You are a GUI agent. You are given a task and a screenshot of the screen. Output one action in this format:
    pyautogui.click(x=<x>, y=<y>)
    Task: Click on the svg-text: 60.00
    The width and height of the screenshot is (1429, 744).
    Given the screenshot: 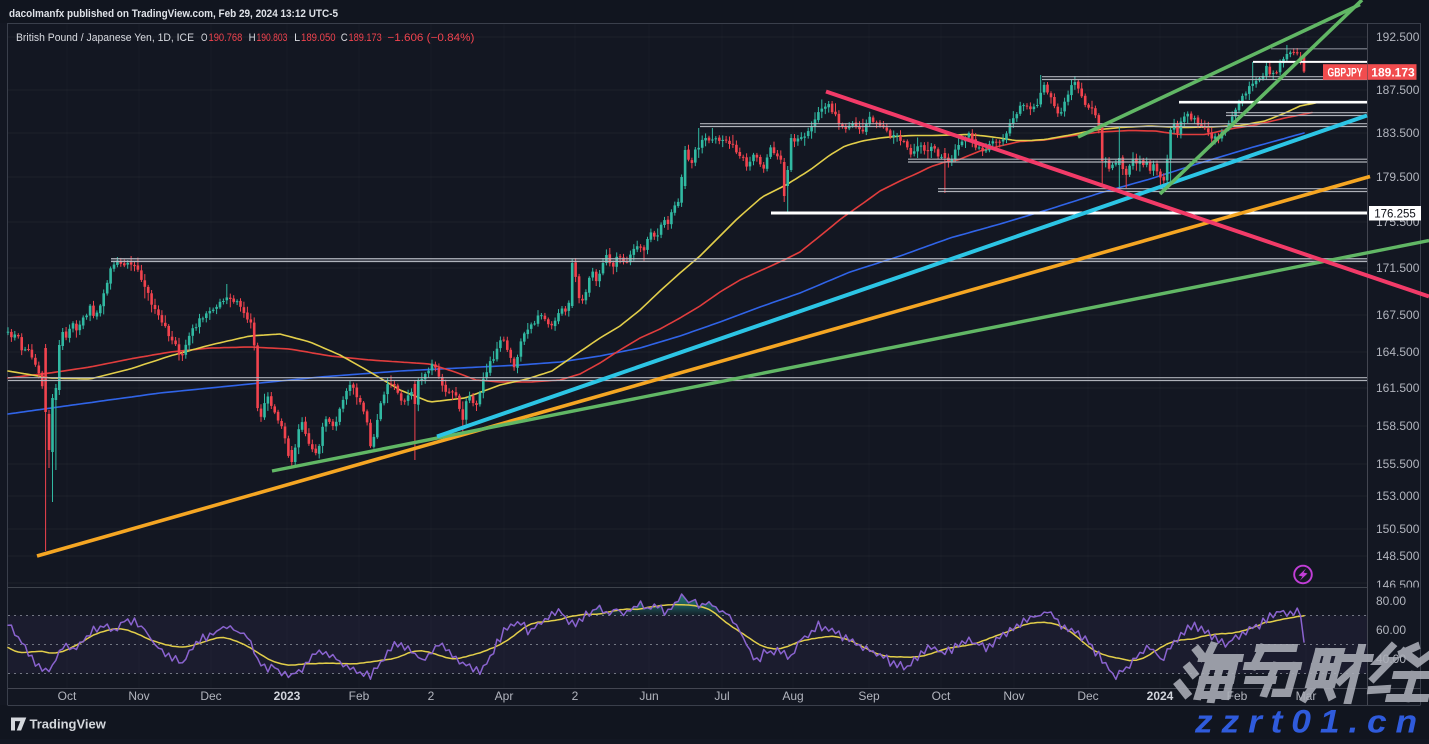 What is the action you would take?
    pyautogui.click(x=1391, y=630)
    